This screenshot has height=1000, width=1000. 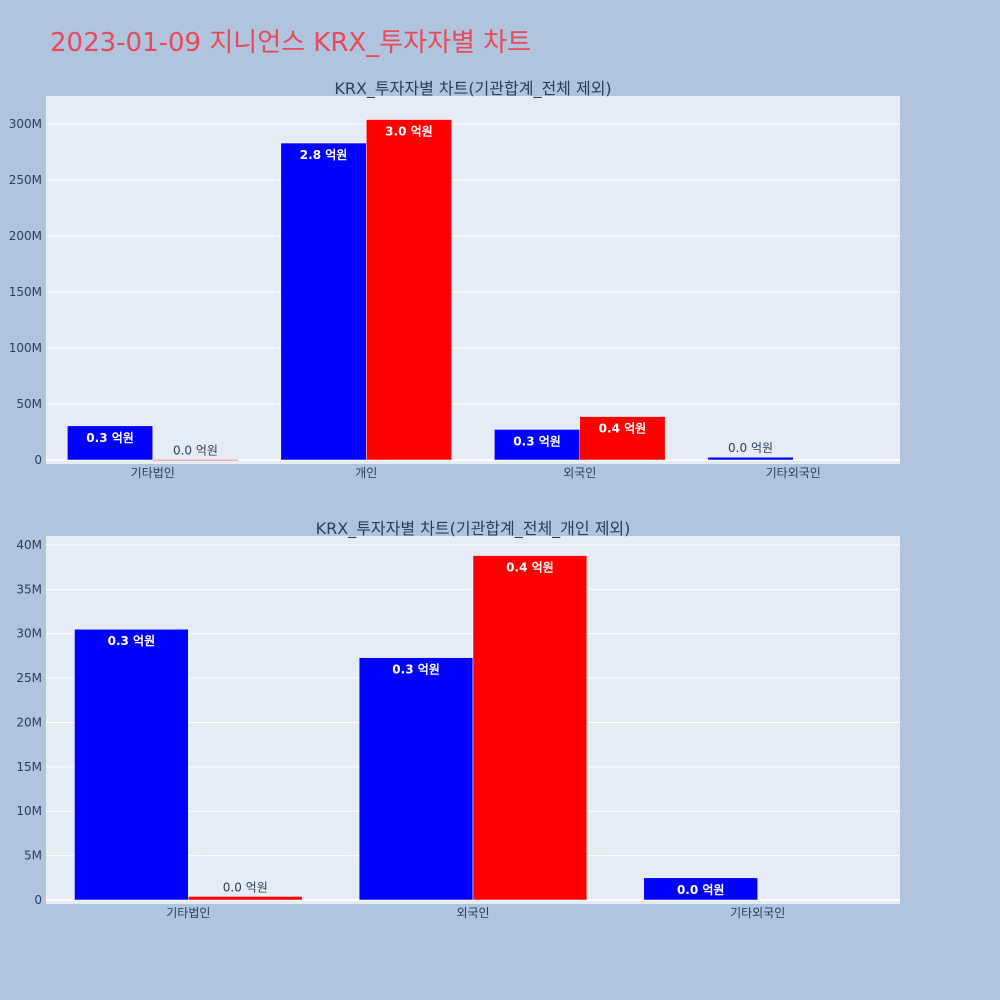 I want to click on chart-title: KRX_투자자별 차트(기관합계_전체 제외), so click(x=472, y=89).